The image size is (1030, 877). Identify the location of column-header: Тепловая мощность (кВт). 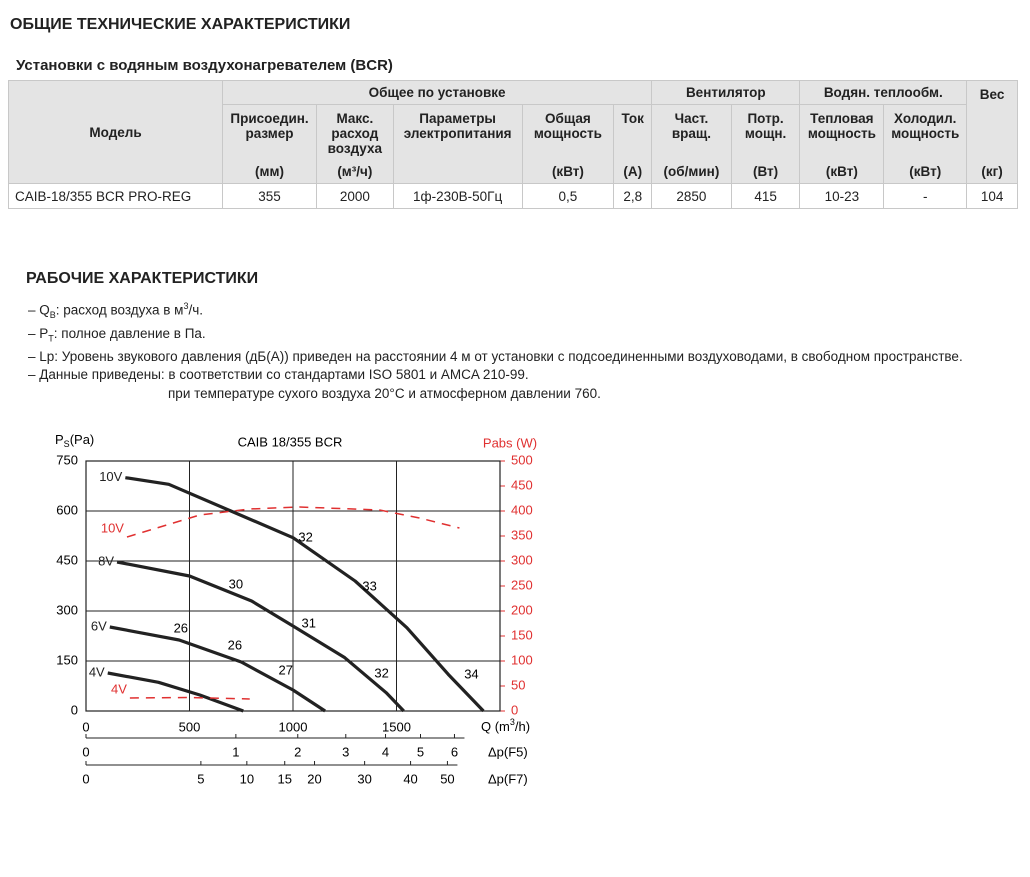
(842, 144).